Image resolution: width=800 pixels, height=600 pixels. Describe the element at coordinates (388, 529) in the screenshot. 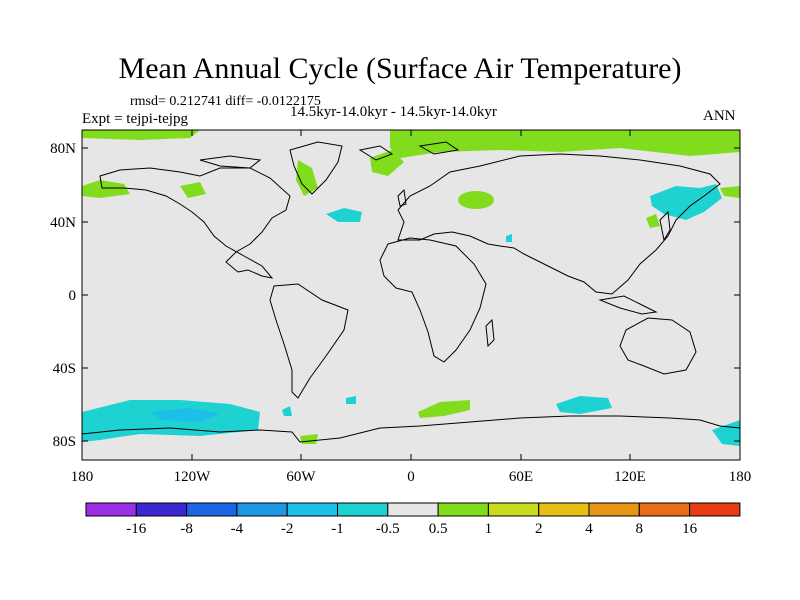

I see `colorbar-label-5: -0.5` at that location.